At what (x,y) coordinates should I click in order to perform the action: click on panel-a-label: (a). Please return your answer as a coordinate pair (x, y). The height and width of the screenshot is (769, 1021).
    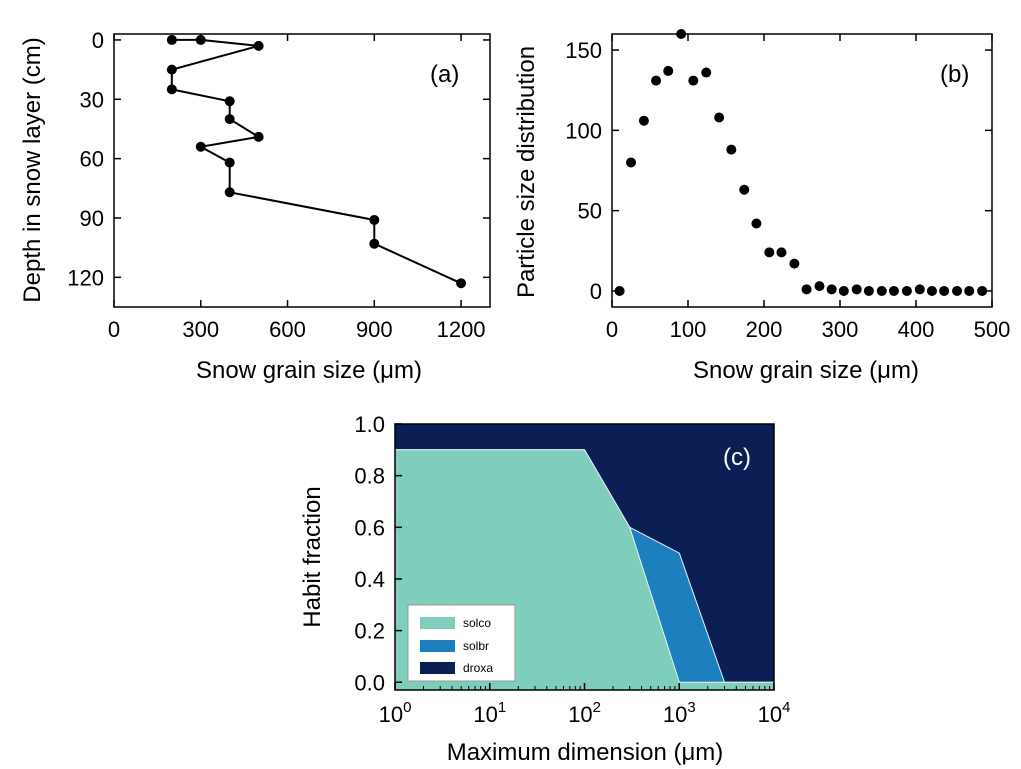
    Looking at the image, I should click on (444, 74).